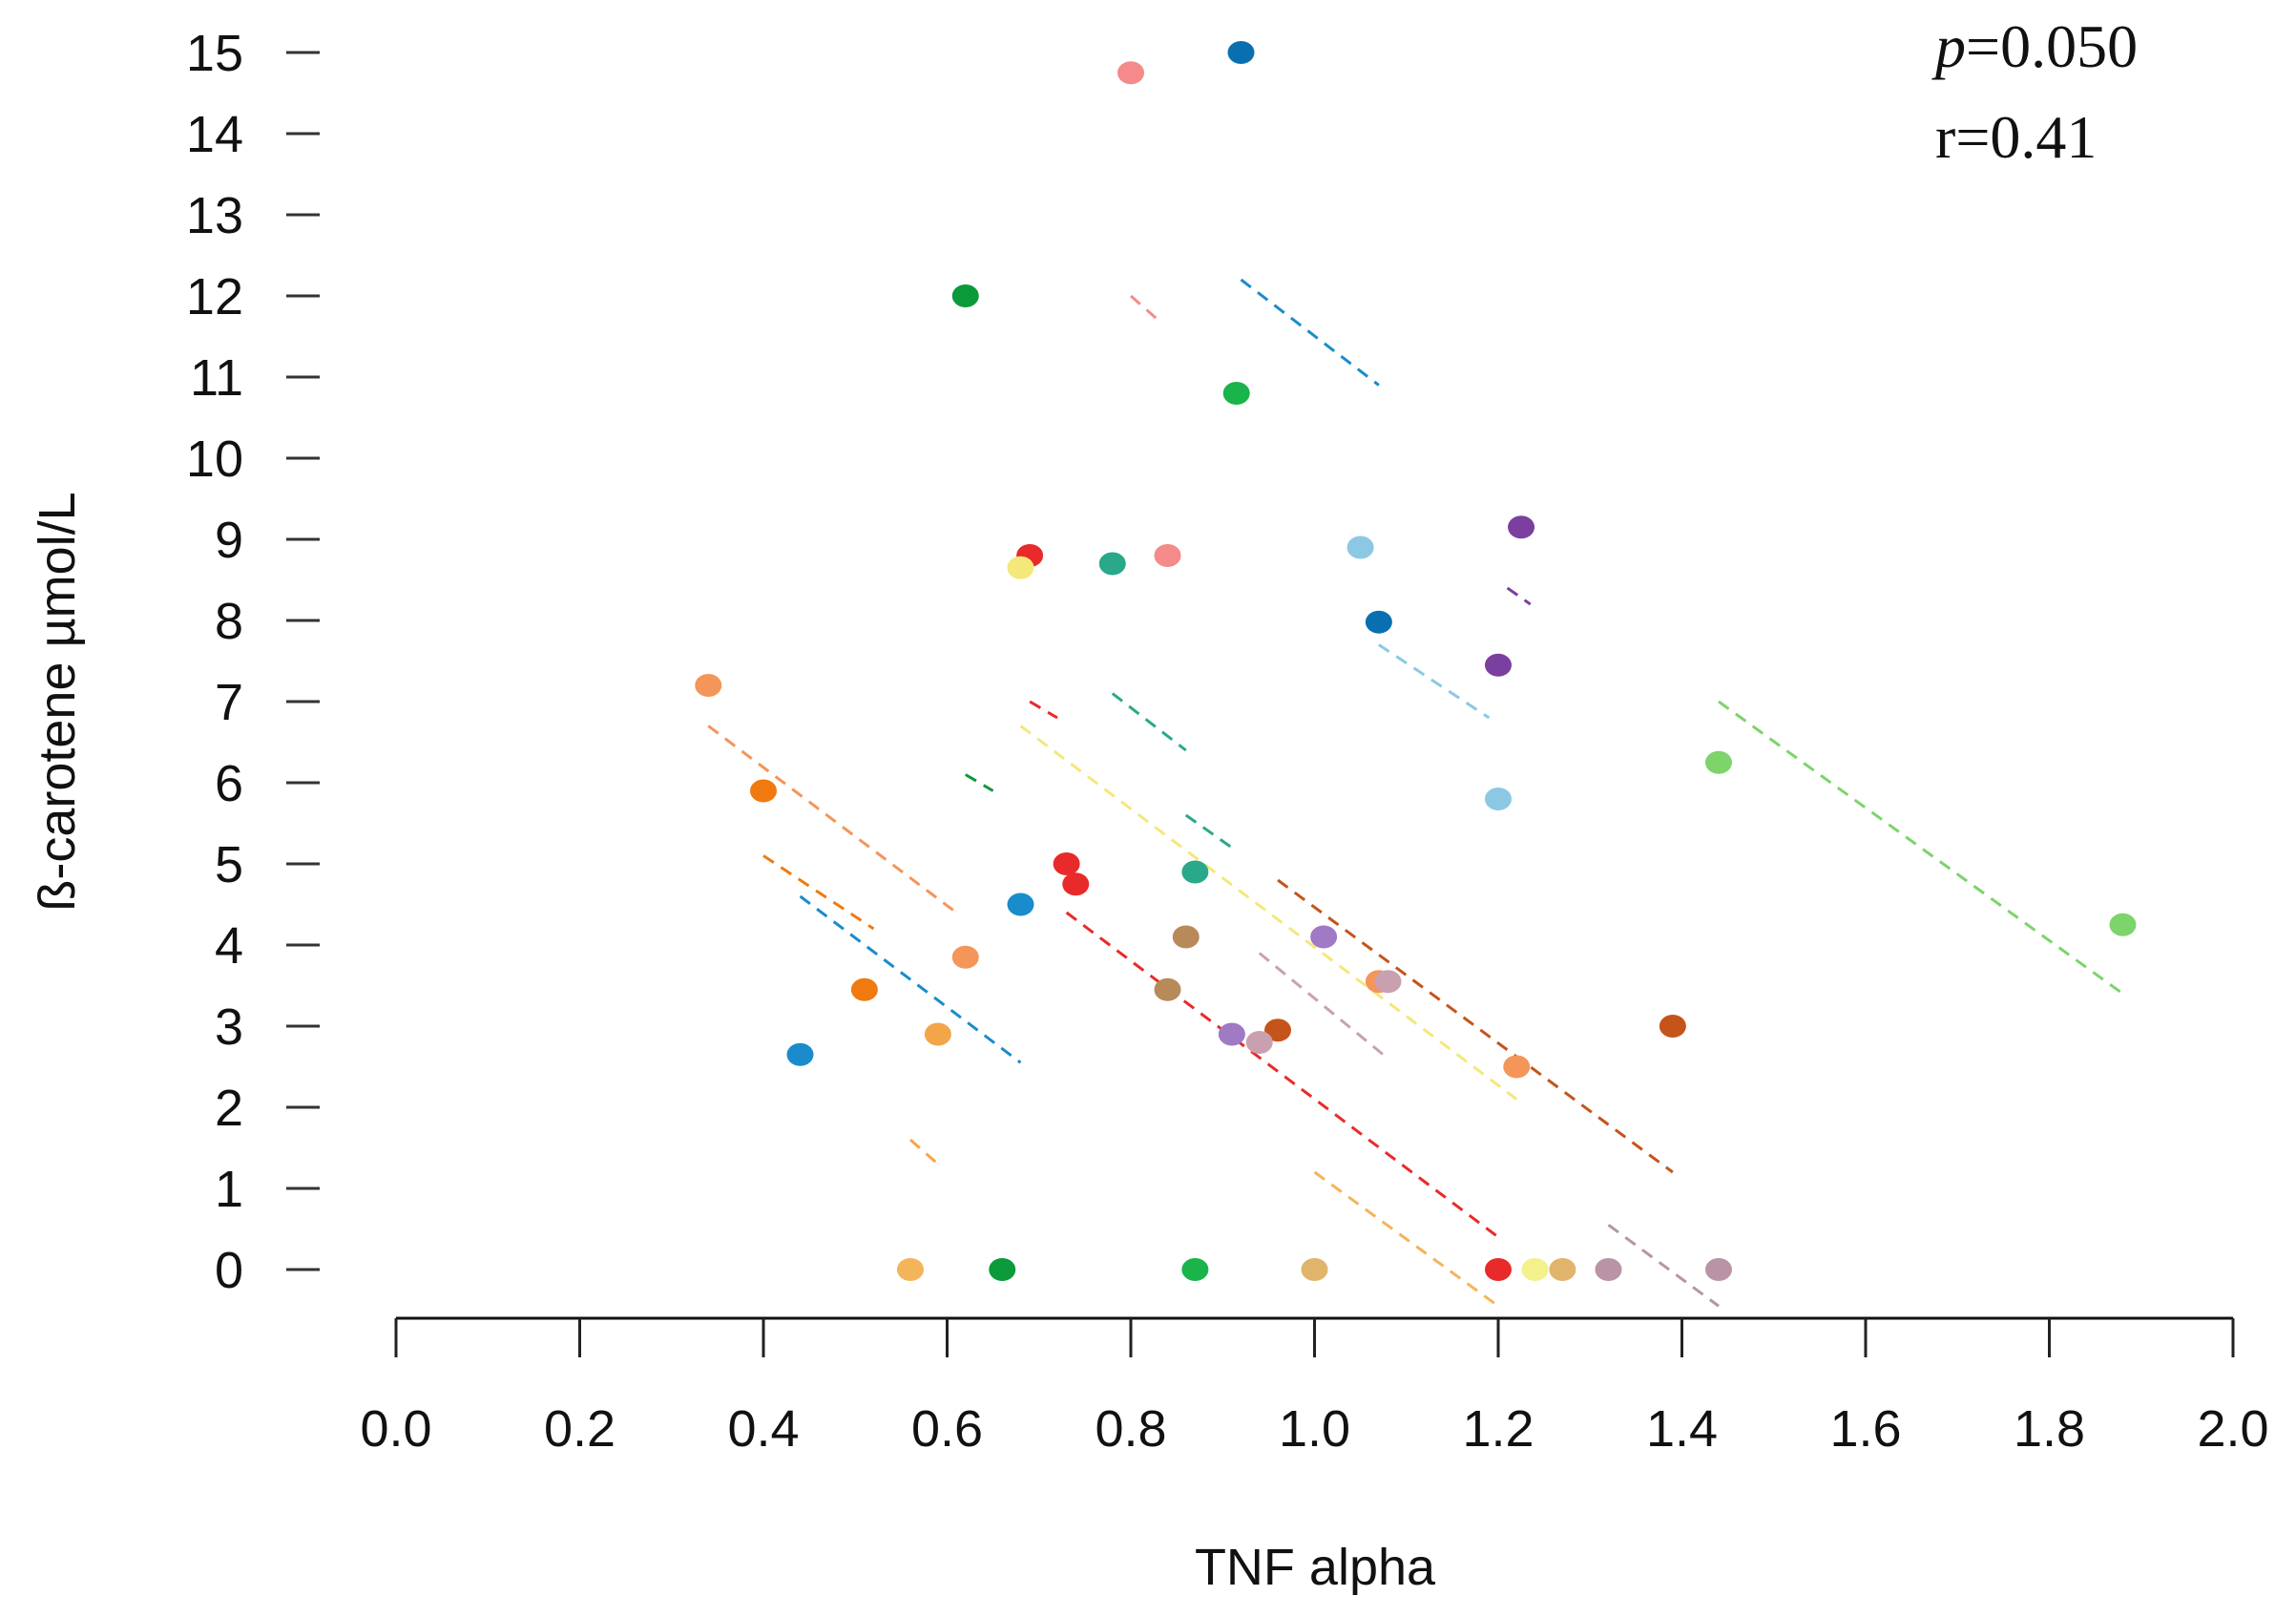 The image size is (2296, 1617). What do you see at coordinates (229, 784) in the screenshot?
I see `y-tick-label: 6` at bounding box center [229, 784].